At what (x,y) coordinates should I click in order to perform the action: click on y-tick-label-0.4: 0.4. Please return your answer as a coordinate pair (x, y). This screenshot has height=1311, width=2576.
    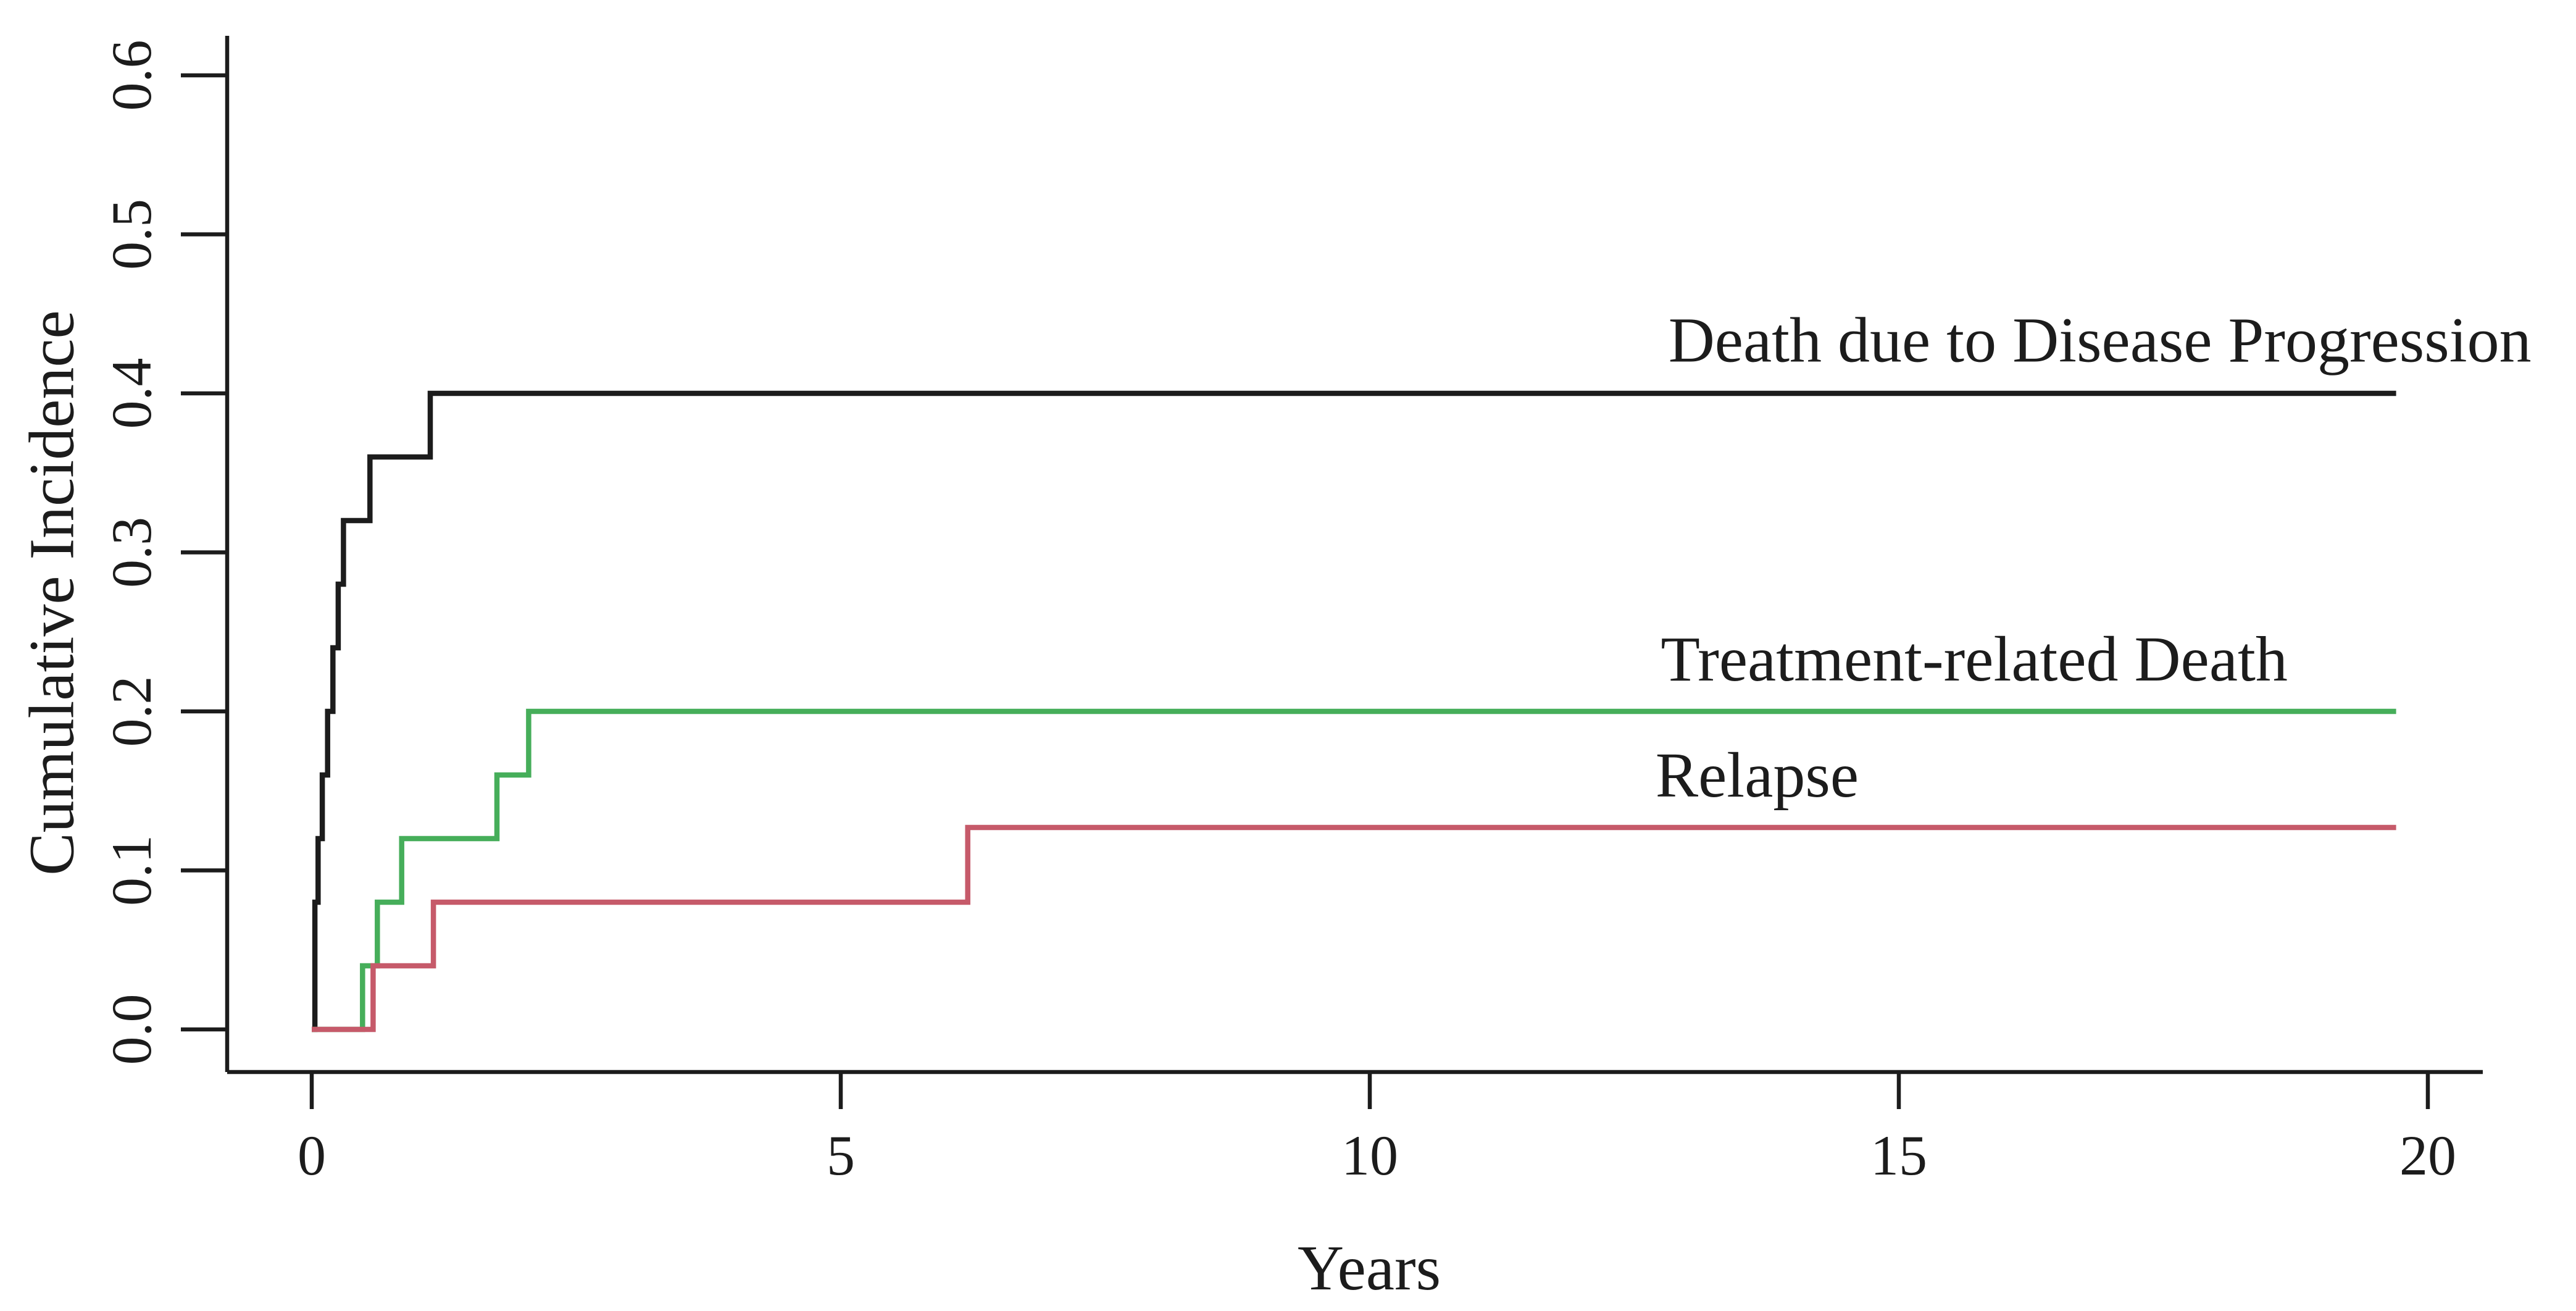
    Looking at the image, I should click on (131, 393).